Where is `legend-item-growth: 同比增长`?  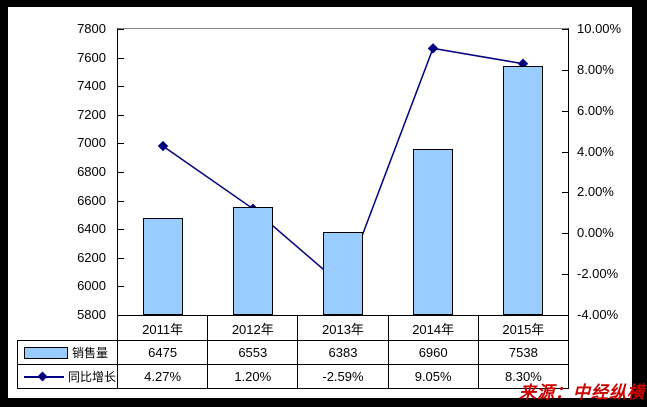 legend-item-growth: 同比增长 is located at coordinates (67, 376).